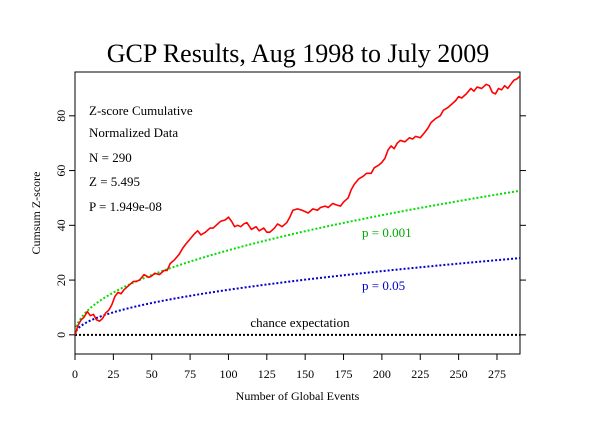  What do you see at coordinates (36, 213) in the screenshot?
I see `y-axis-label: Cumsum Z-score` at bounding box center [36, 213].